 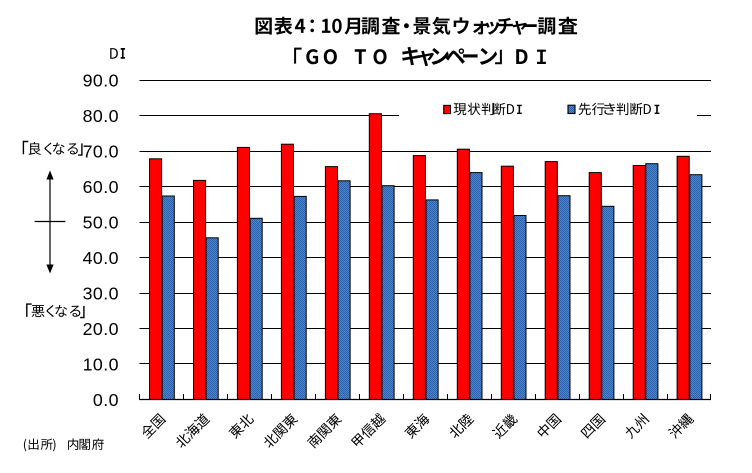 What do you see at coordinates (106, 400) in the screenshot?
I see `svg-text: 0.0` at bounding box center [106, 400].